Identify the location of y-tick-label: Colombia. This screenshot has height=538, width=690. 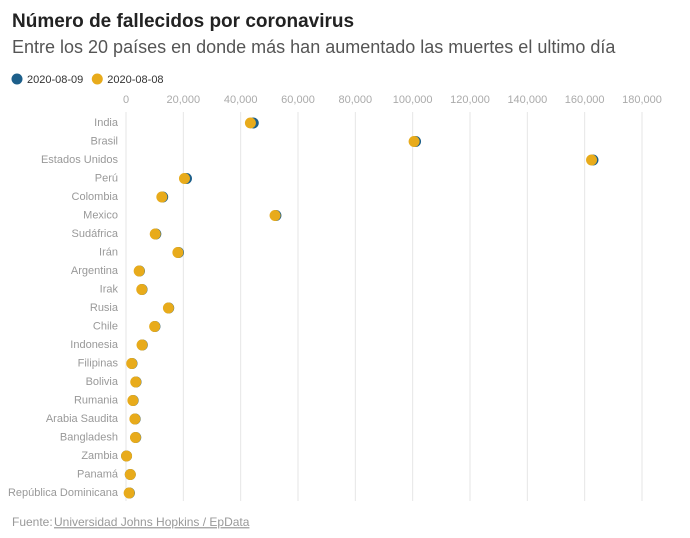
(95, 197).